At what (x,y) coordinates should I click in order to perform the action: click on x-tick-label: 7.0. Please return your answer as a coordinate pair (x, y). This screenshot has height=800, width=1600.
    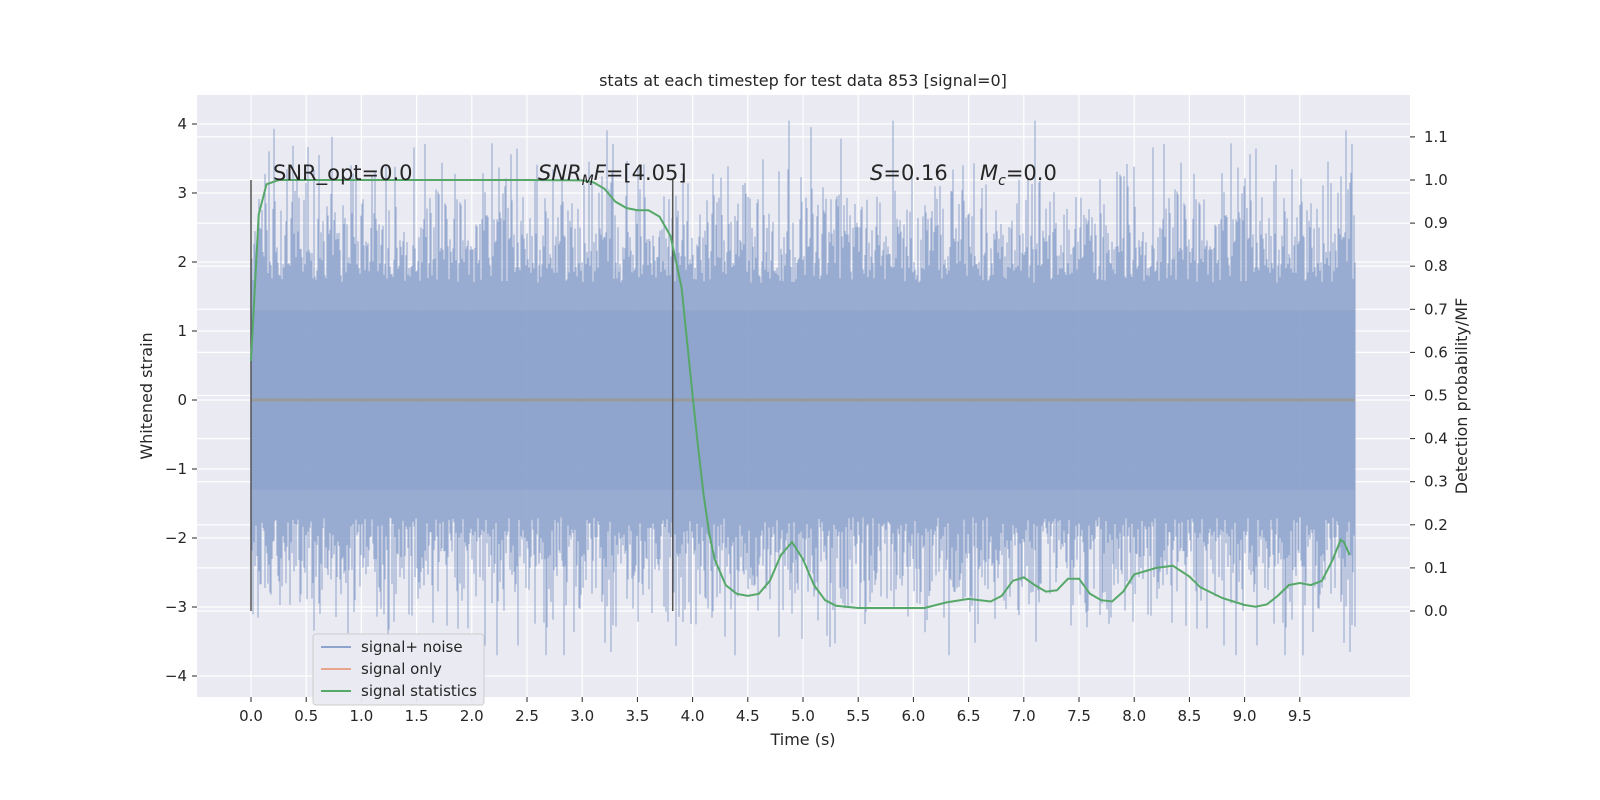
    Looking at the image, I should click on (1024, 716).